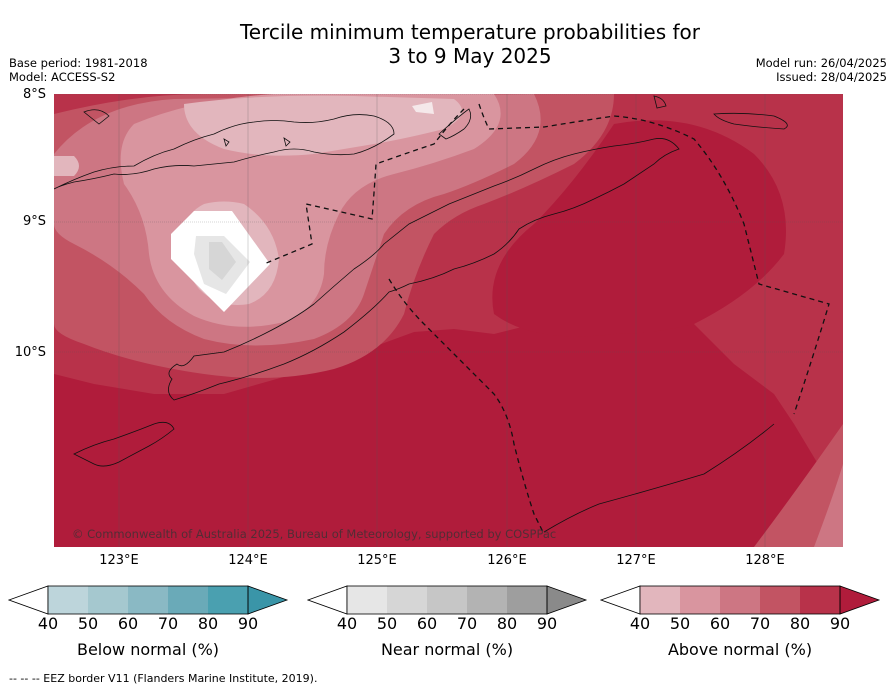 Image resolution: width=896 pixels, height=690 pixels. Describe the element at coordinates (48, 623) in the screenshot. I see `below-tick-40: 40` at that location.